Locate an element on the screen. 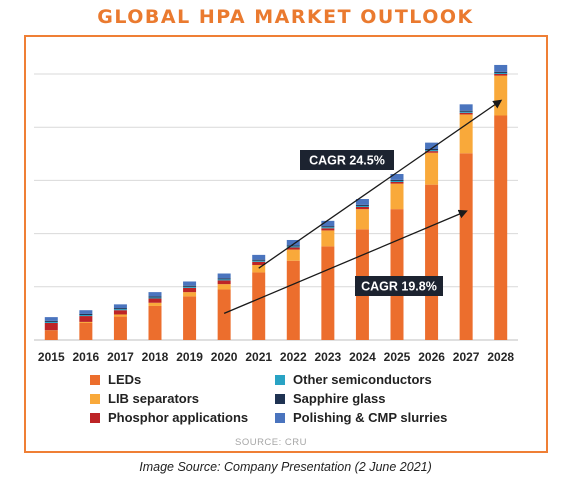 Image resolution: width=571 pixels, height=482 pixels. legend-label: LIB separators is located at coordinates (153, 398).